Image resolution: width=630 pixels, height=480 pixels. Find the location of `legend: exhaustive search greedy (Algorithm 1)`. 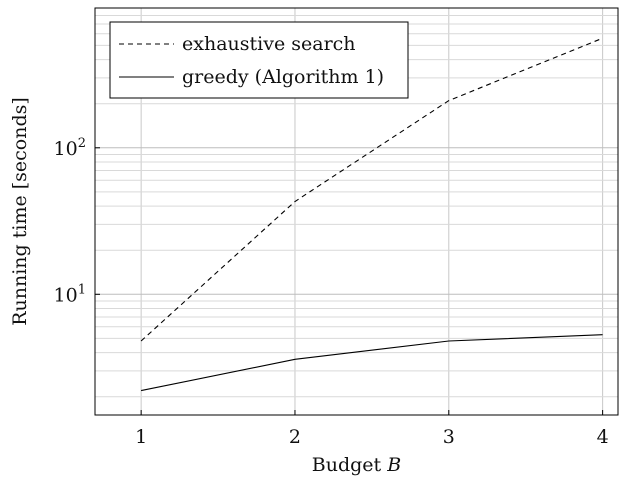

legend: exhaustive search greedy (Algorithm 1) is located at coordinates (259, 60).